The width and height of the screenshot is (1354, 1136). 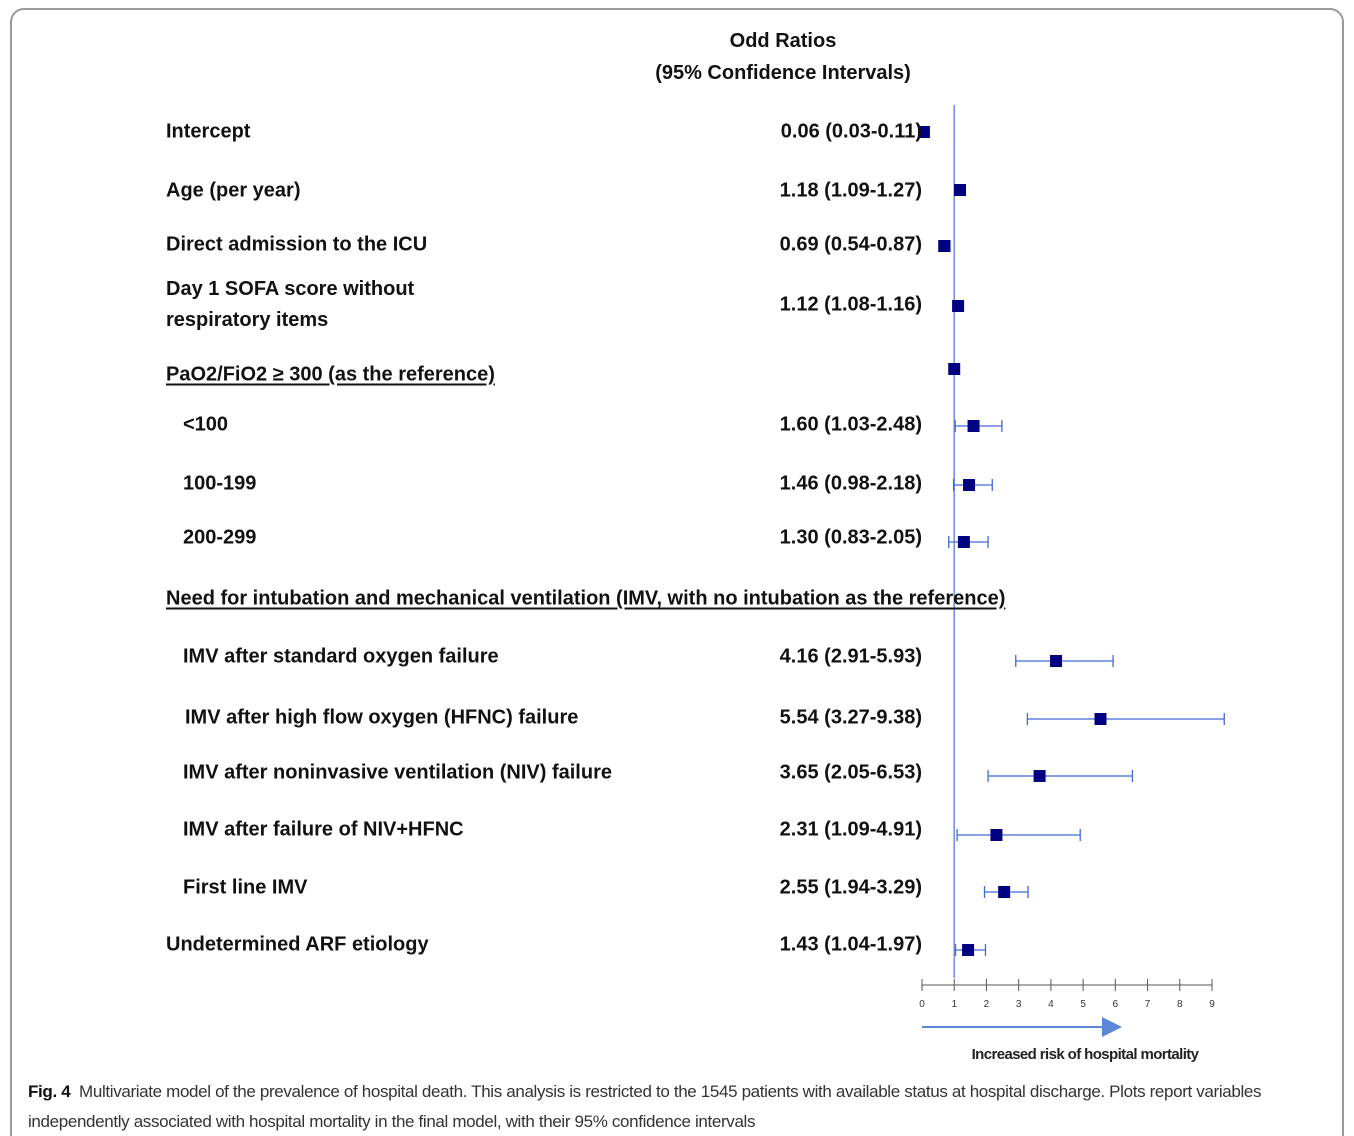 What do you see at coordinates (850, 772) in the screenshot?
I see `odds-ratio-label: 3.65 (2.05-6.53)` at bounding box center [850, 772].